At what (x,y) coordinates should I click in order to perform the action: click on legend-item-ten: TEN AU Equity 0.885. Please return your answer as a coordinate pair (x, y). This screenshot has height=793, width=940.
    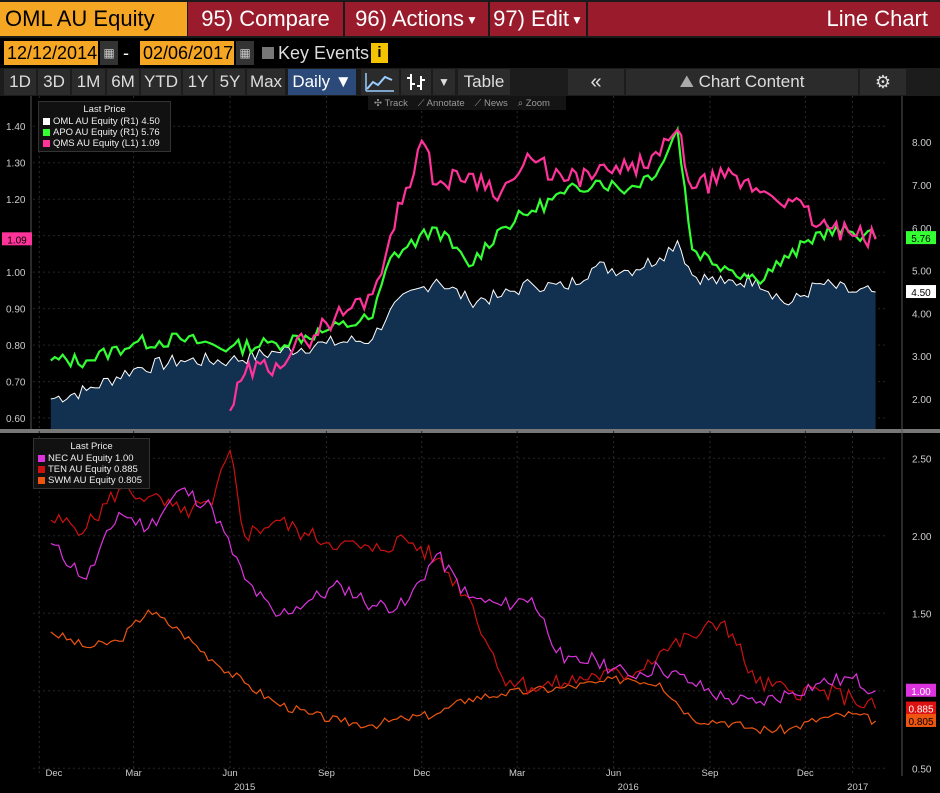
    Looking at the image, I should click on (91, 469).